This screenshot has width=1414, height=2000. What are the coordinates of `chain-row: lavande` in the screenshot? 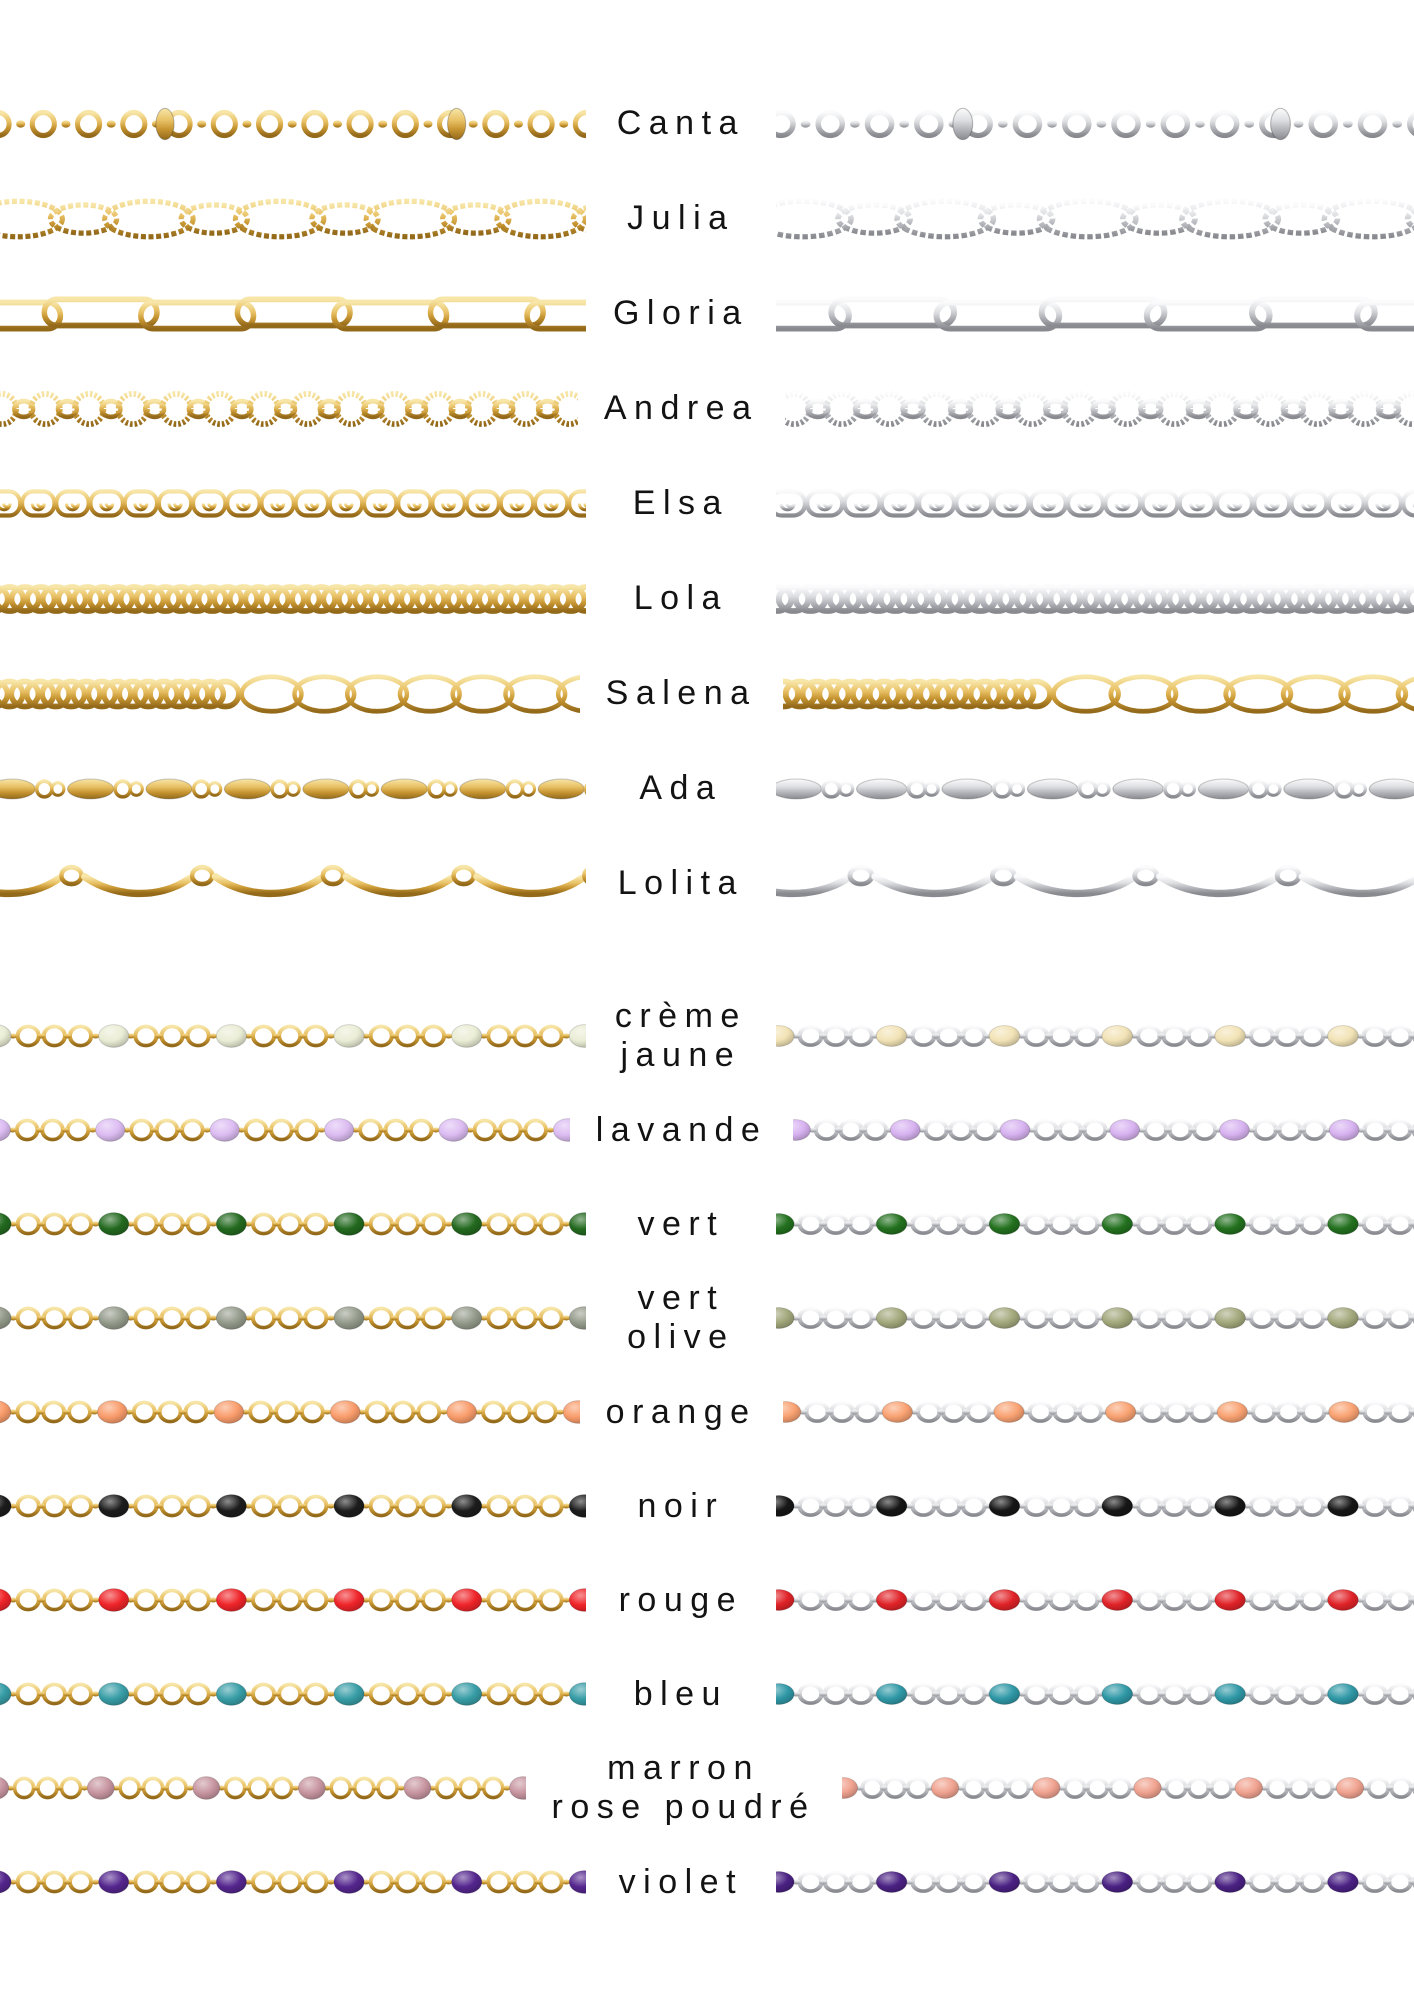 It's located at (707, 1130).